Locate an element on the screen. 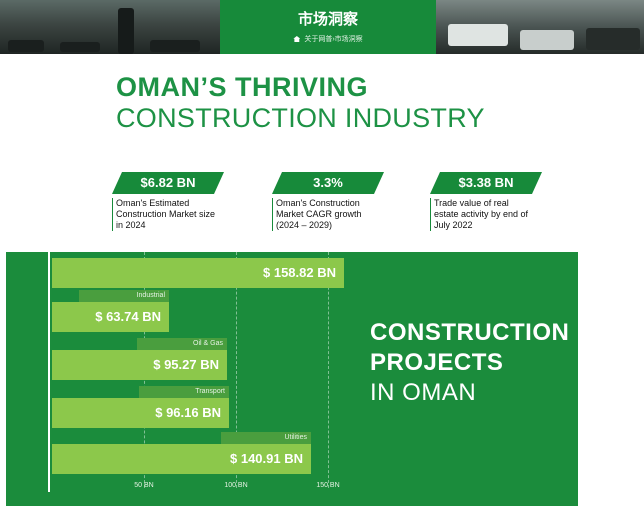 The image size is (644, 506). stat-value: $3.38 BN is located at coordinates (486, 183).